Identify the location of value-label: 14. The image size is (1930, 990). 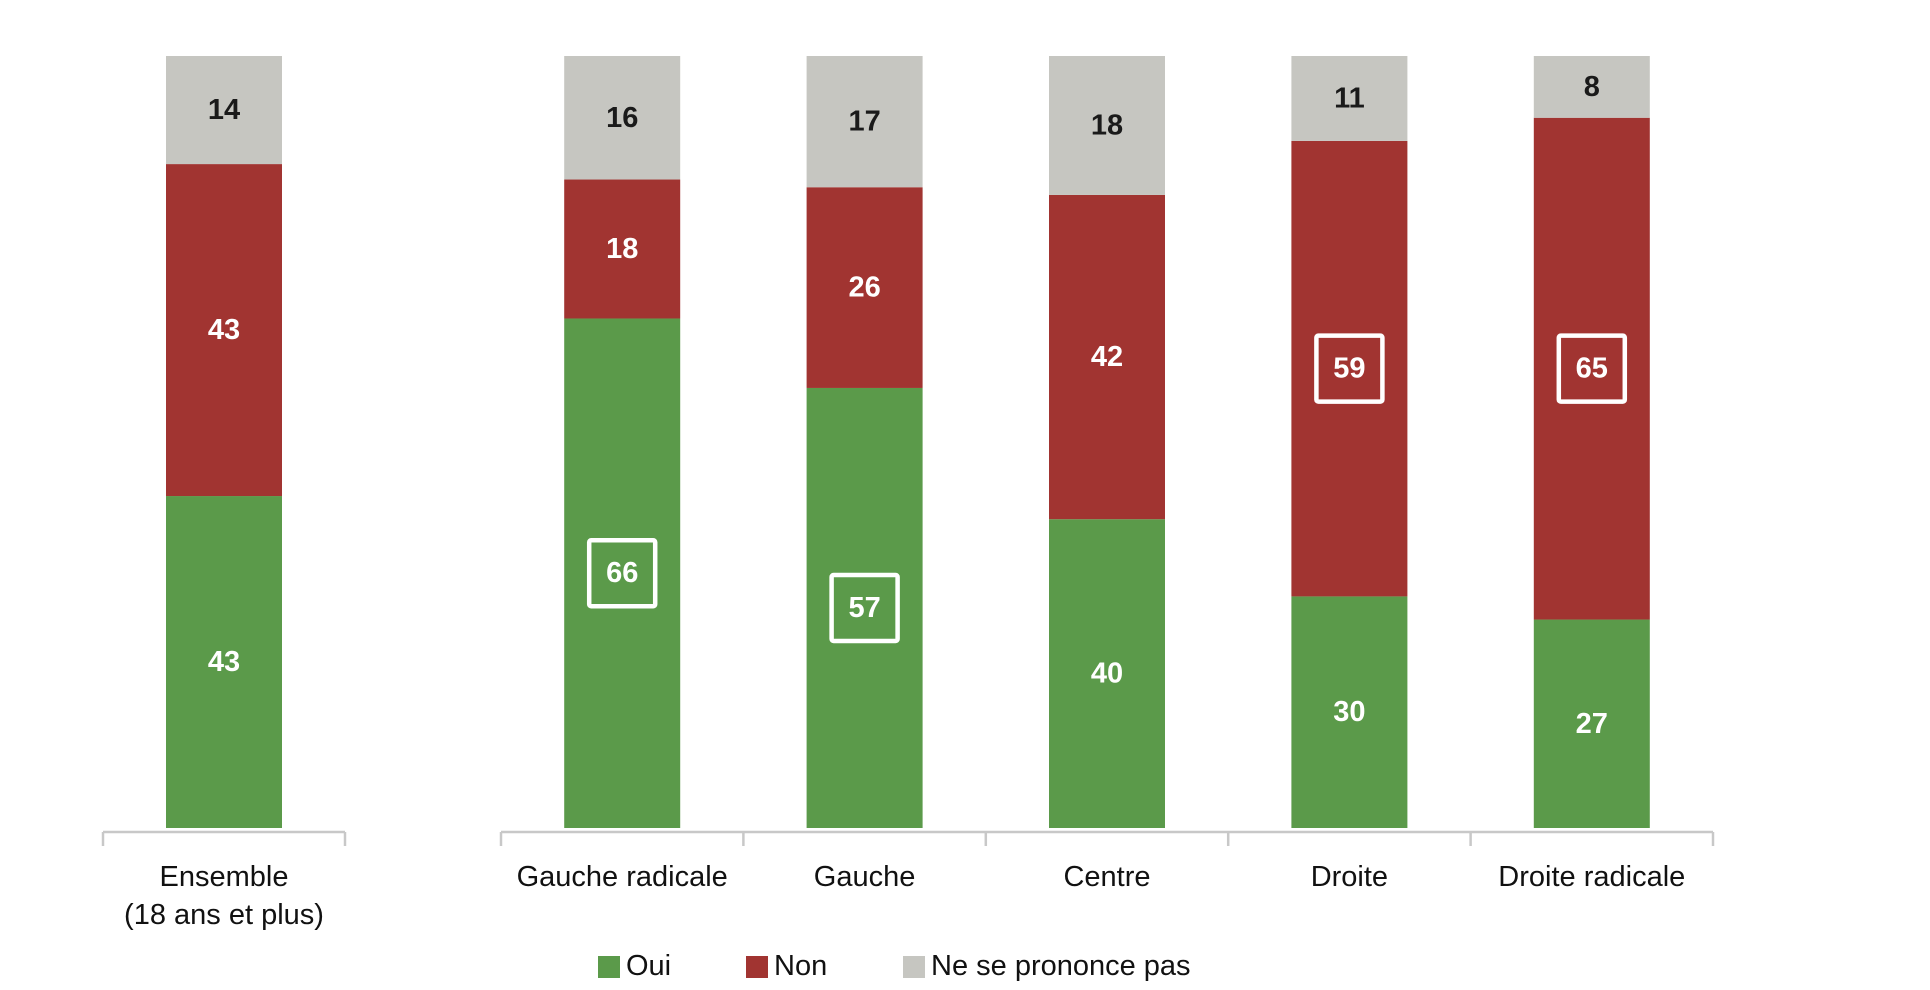
(224, 110).